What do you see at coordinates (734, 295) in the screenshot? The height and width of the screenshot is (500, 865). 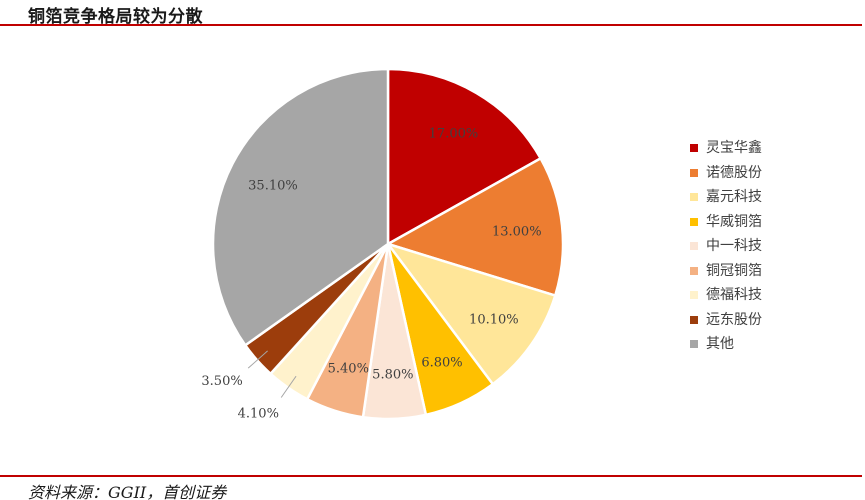 I see `legend-label-7: 德福科技` at bounding box center [734, 295].